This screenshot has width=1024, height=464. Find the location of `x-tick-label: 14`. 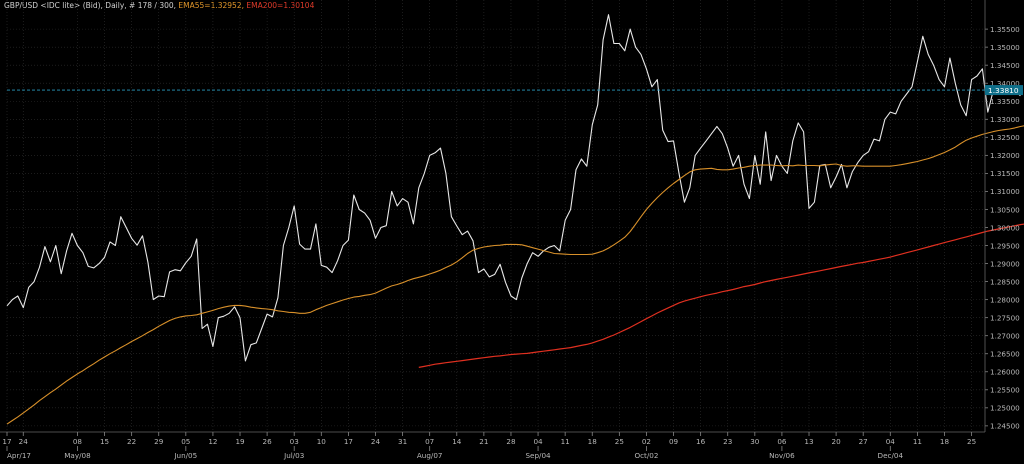

x-tick-label: 14 is located at coordinates (457, 441).